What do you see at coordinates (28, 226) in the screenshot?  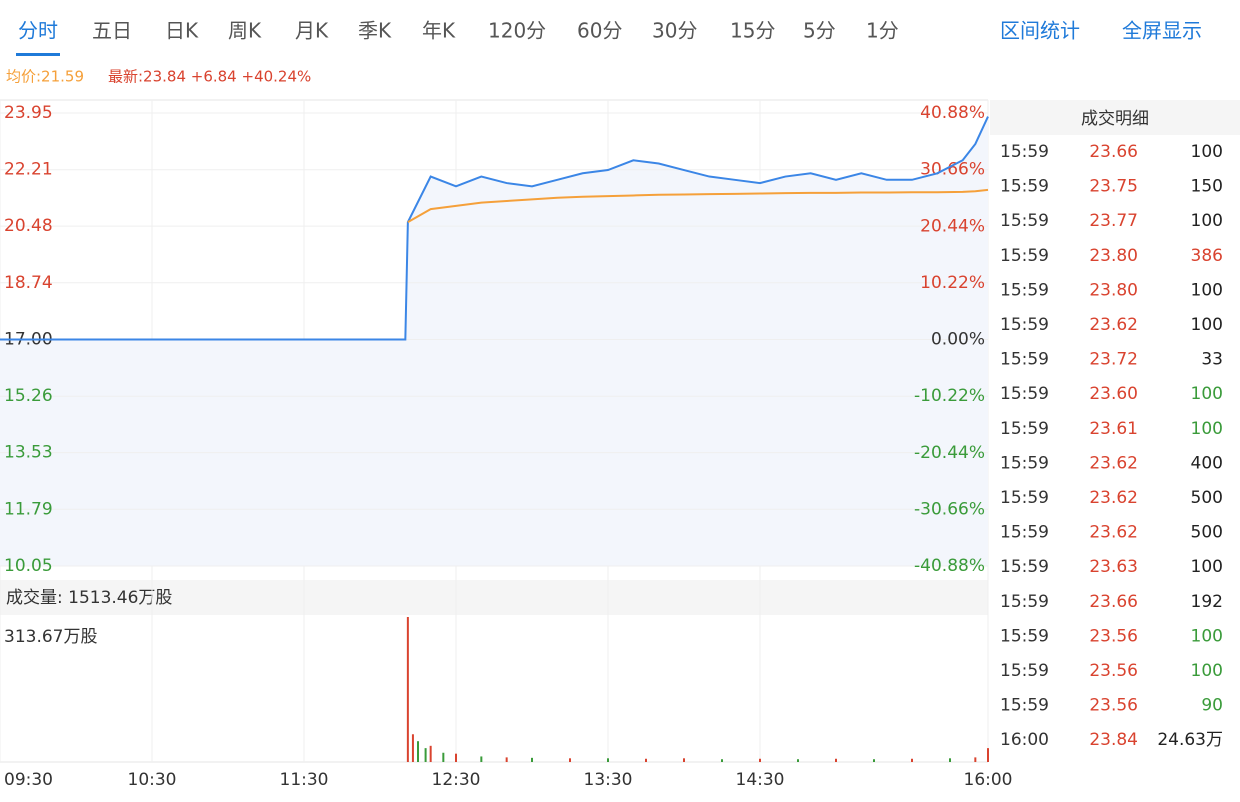 I see `y-tick-label: 20.48` at bounding box center [28, 226].